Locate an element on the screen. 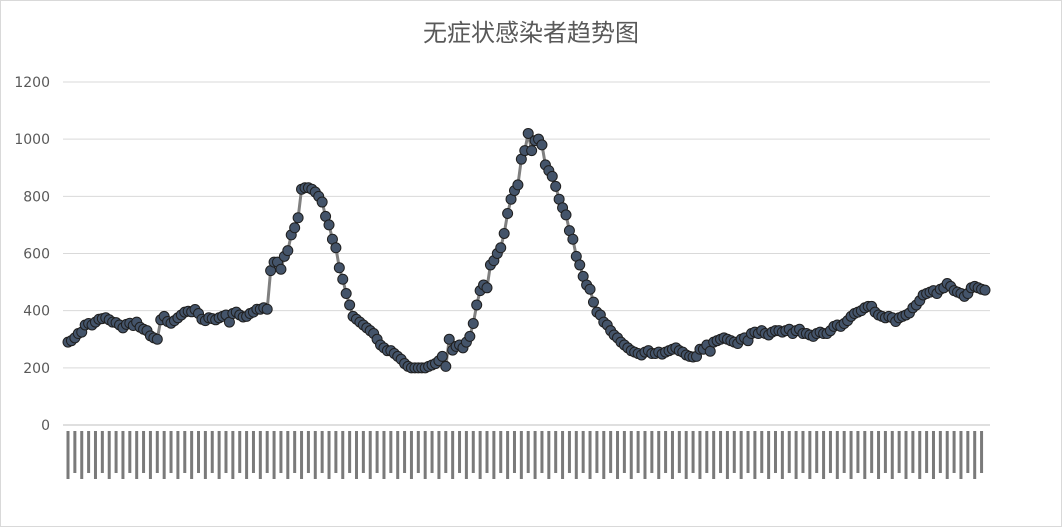 Image resolution: width=1062 pixels, height=527 pixels. y-tick-label: 1200 is located at coordinates (32, 83).